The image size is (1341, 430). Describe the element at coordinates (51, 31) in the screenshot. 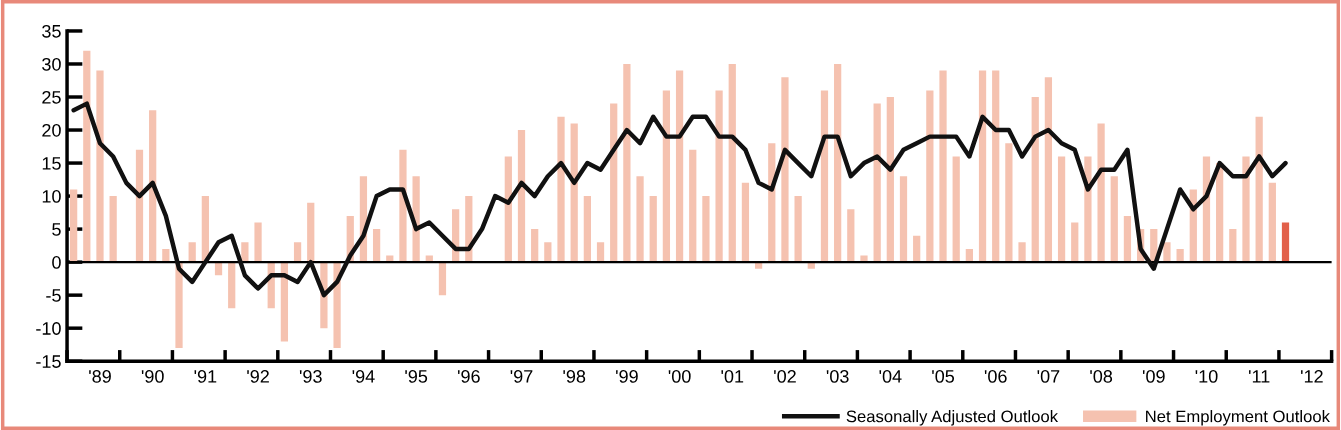

I see `y-tick-label: 35` at that location.